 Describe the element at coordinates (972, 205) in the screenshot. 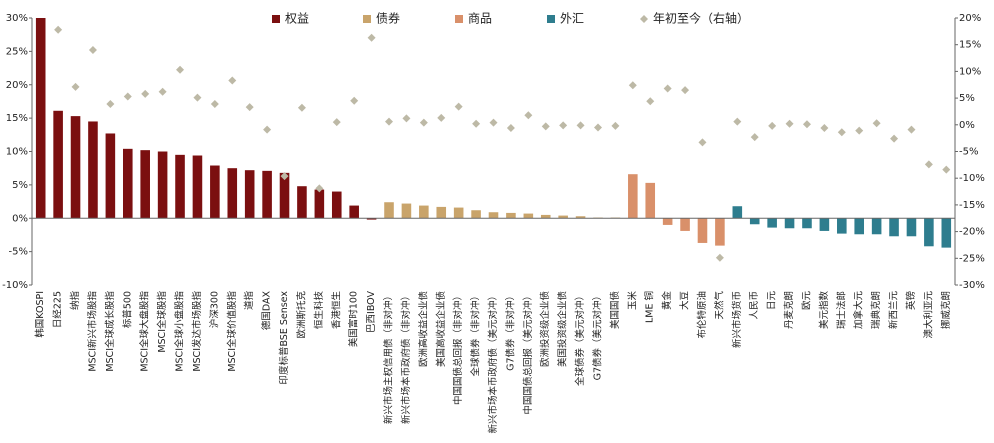

I see `y2-tick-label: -15%` at that location.